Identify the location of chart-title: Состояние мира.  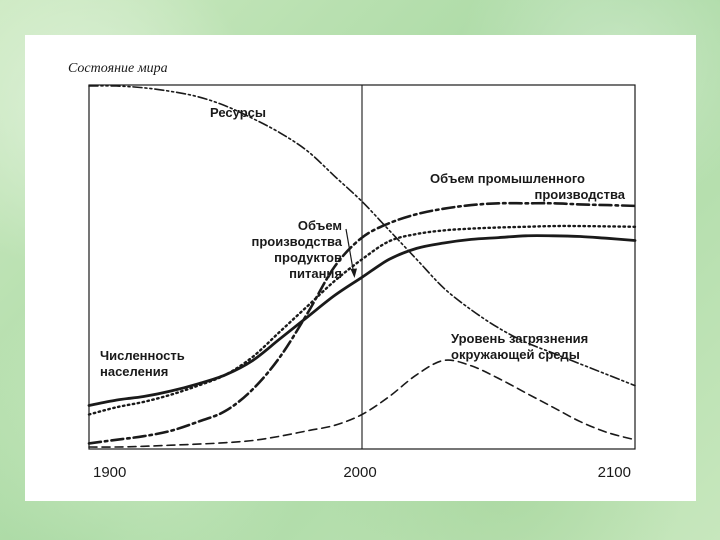
(118, 68).